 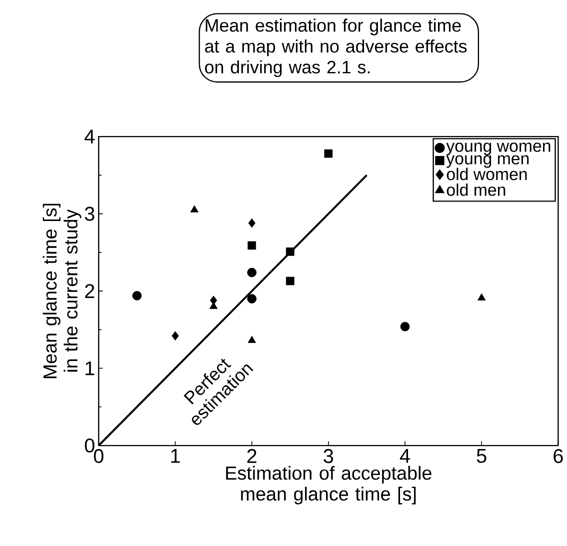 I want to click on y-tick-label: 2, so click(x=89, y=291).